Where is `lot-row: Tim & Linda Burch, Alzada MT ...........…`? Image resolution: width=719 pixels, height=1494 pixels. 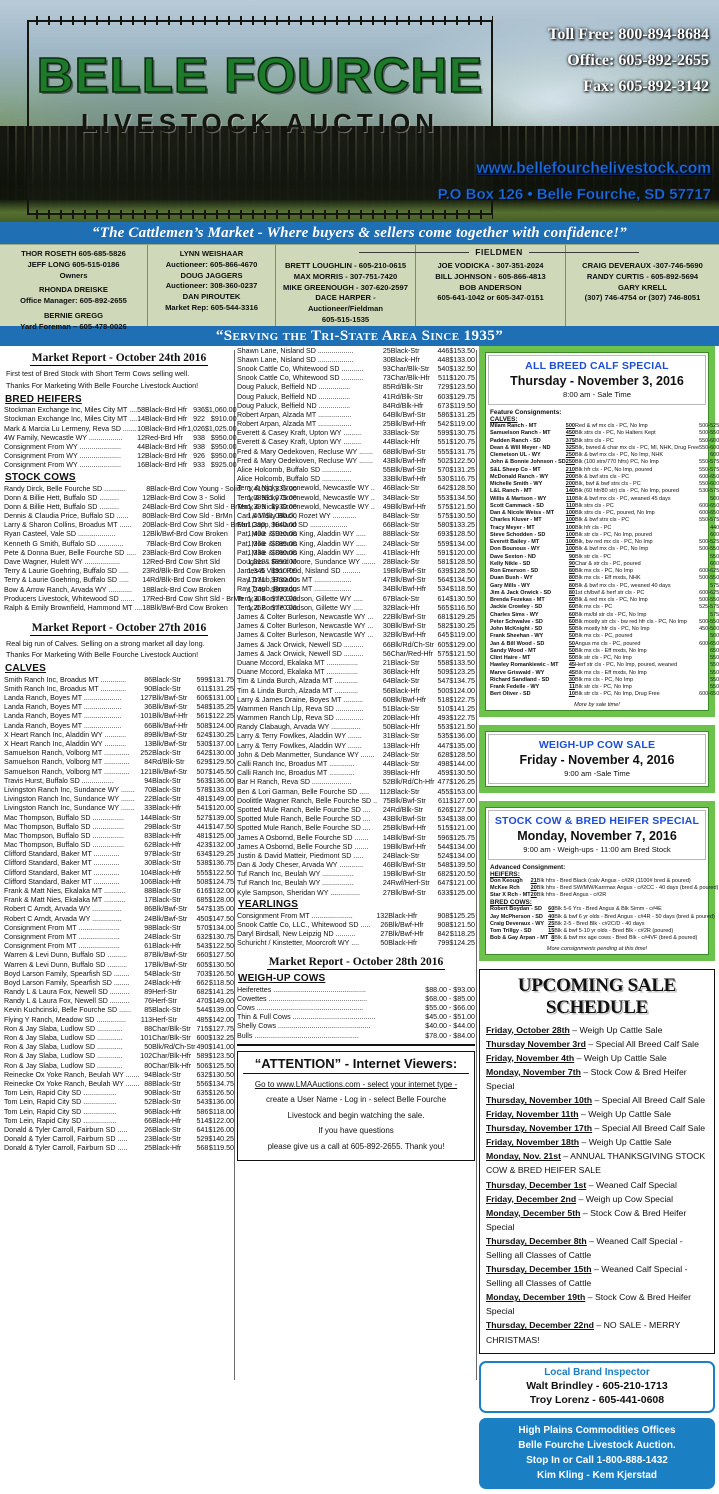
lot-row: Tim & Linda Burch, Alzada MT ...........… is located at coordinates (356, 681).